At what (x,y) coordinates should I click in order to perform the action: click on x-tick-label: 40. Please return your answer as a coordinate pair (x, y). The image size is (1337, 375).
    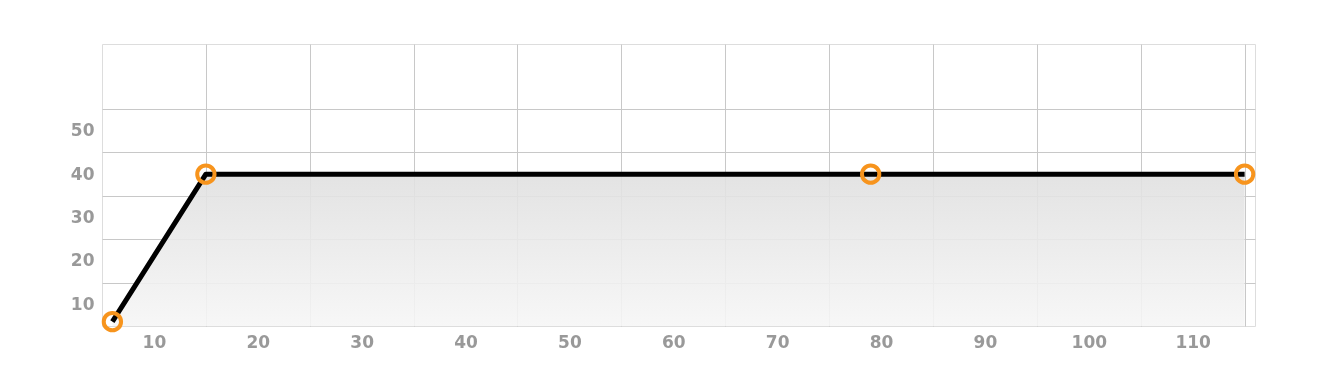
    Looking at the image, I should click on (466, 341).